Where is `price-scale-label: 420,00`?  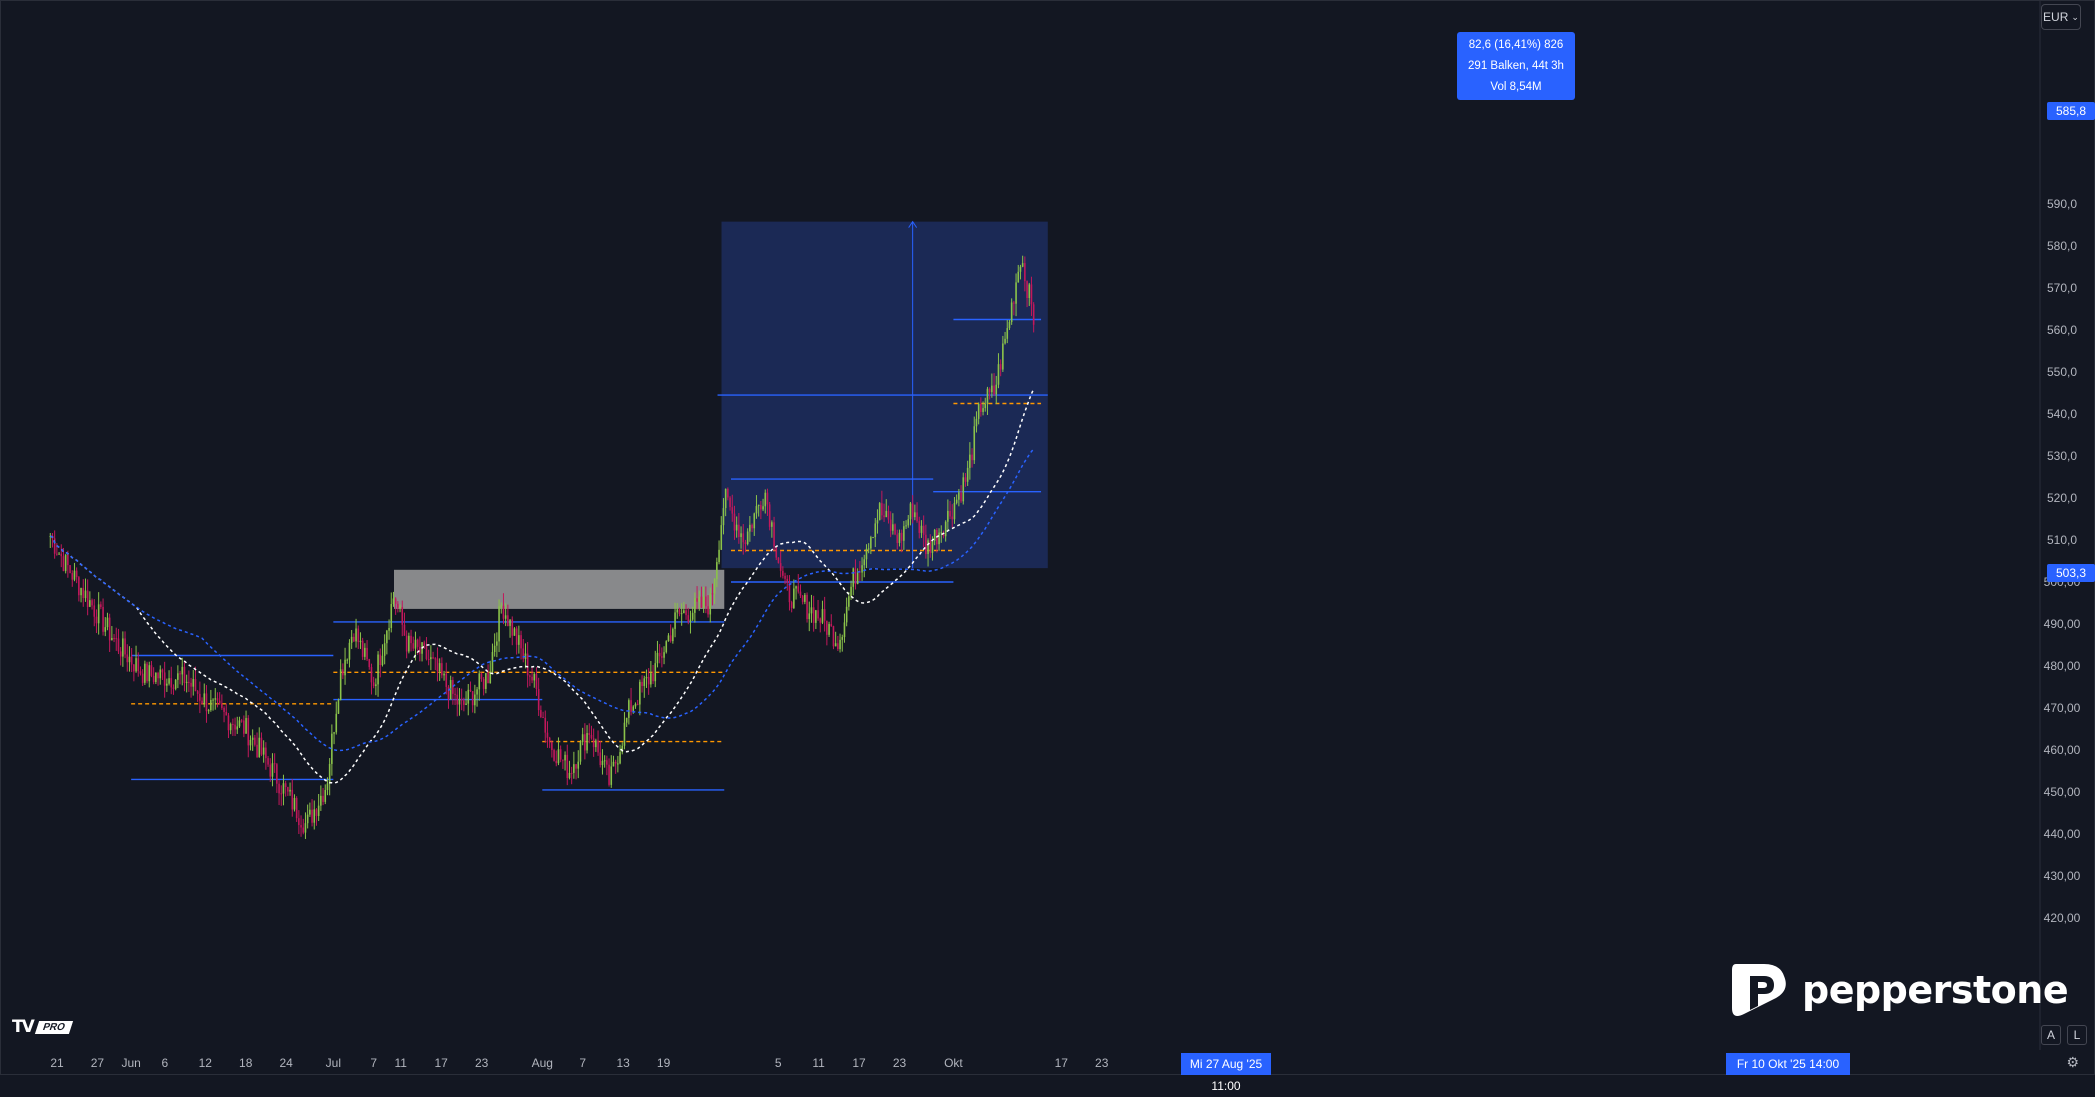
price-scale-label: 420,00 is located at coordinates (2062, 918).